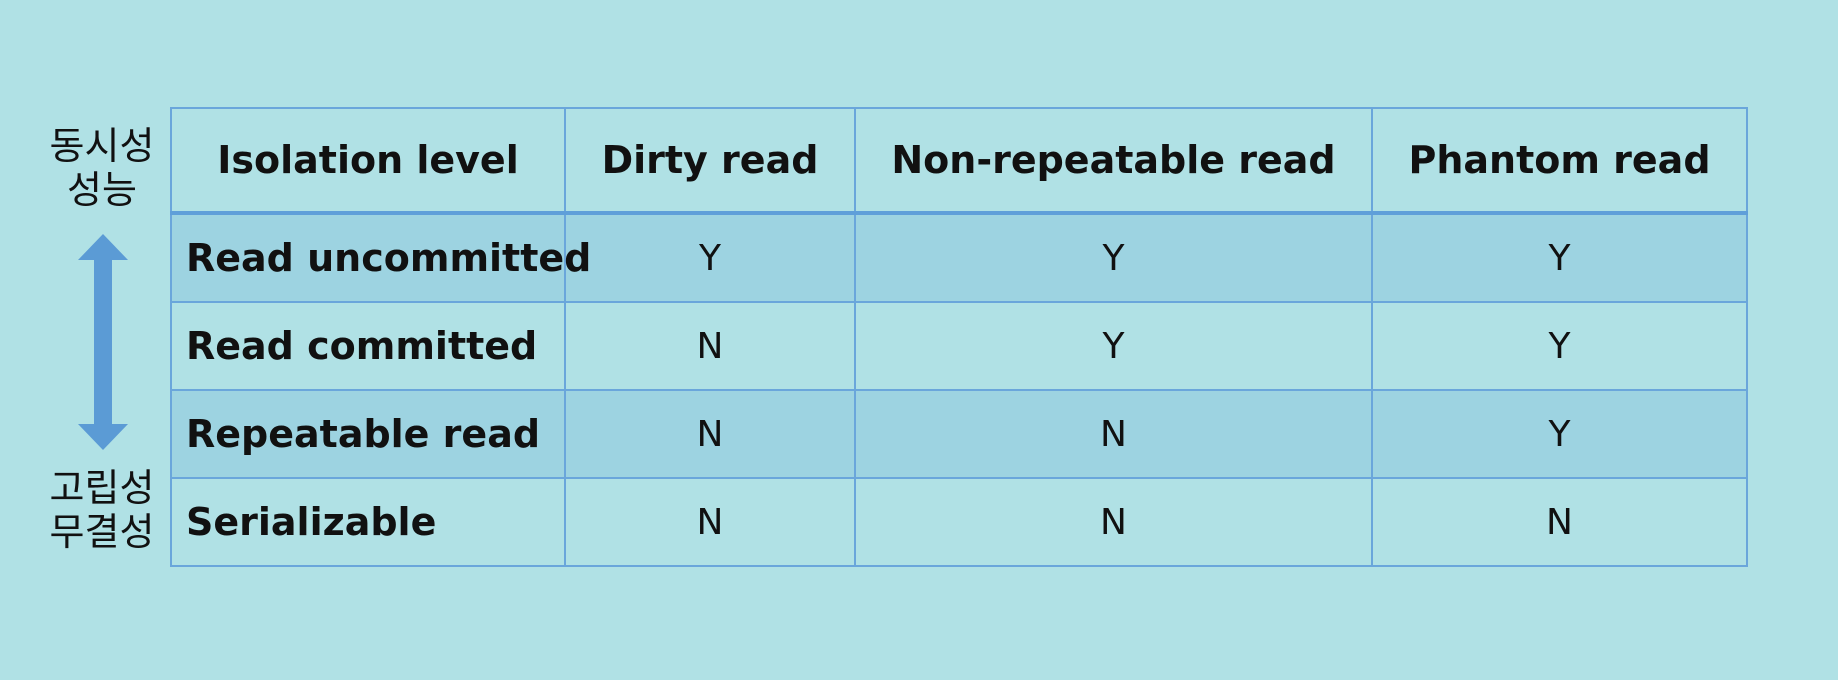  Describe the element at coordinates (102, 488) in the screenshot. I see `isolation-text: 고립성` at that location.